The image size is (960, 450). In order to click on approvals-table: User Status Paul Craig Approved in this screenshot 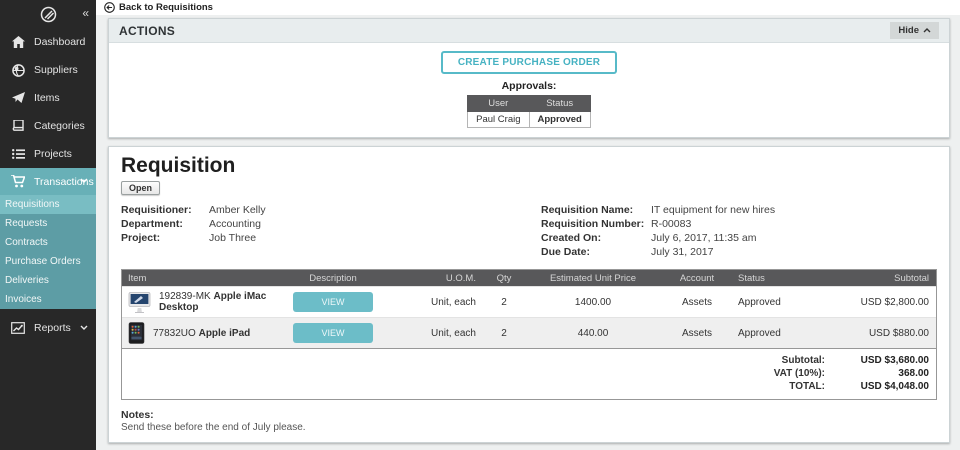, I will do `click(529, 111)`.